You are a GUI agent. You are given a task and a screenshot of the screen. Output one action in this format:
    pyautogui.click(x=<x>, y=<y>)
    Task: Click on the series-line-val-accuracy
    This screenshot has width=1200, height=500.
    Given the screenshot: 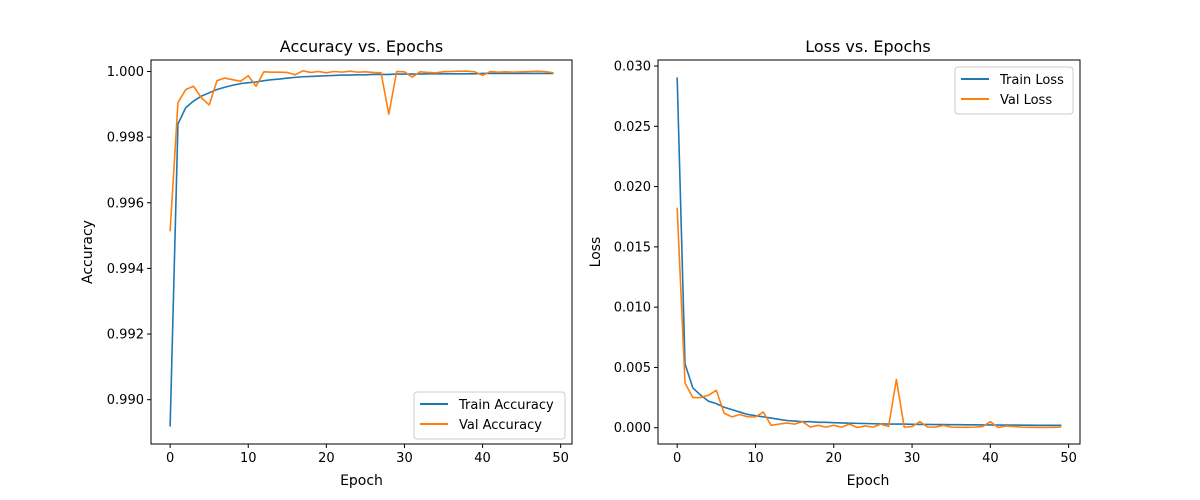 What is the action you would take?
    pyautogui.click(x=361, y=151)
    